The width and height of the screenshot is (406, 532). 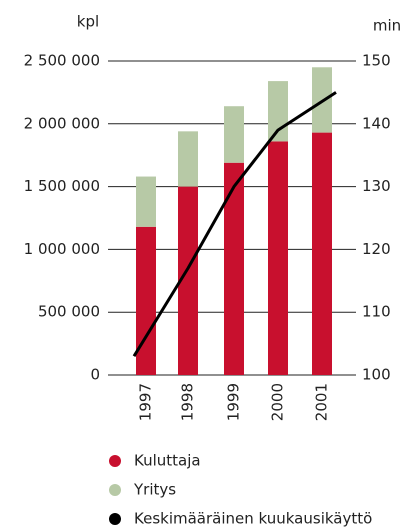 I want to click on y-tick-label: 1 500 000, so click(x=62, y=186).